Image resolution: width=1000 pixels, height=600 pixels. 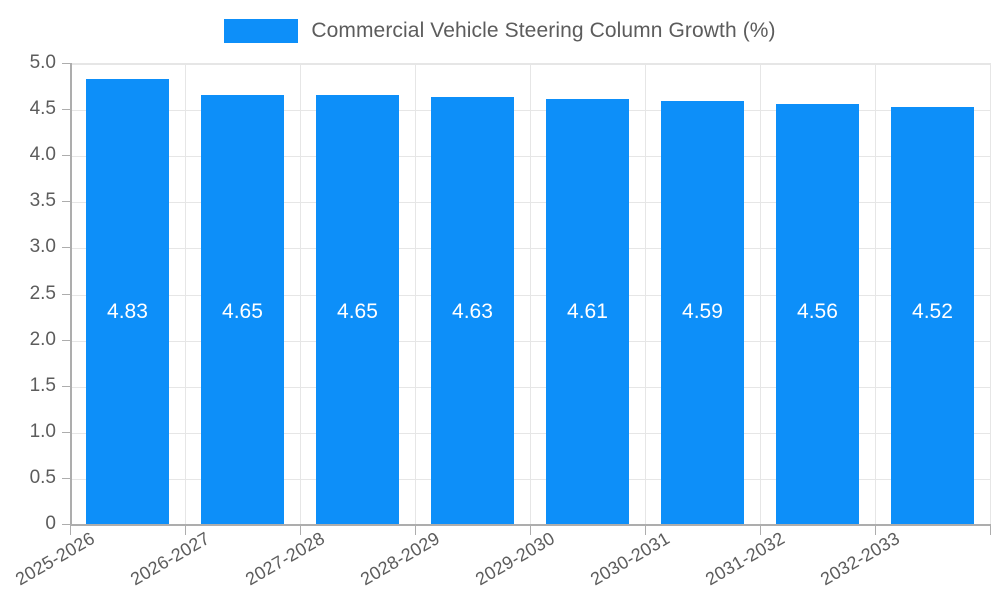 What do you see at coordinates (42, 109) in the screenshot?
I see `y-axis-tick-label: 4.5` at bounding box center [42, 109].